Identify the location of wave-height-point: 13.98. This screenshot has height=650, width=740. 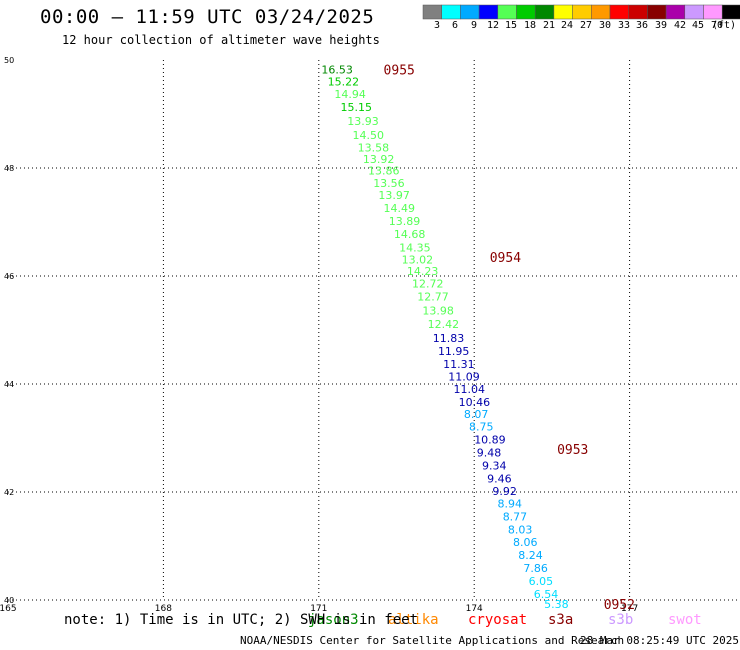
(438, 311).